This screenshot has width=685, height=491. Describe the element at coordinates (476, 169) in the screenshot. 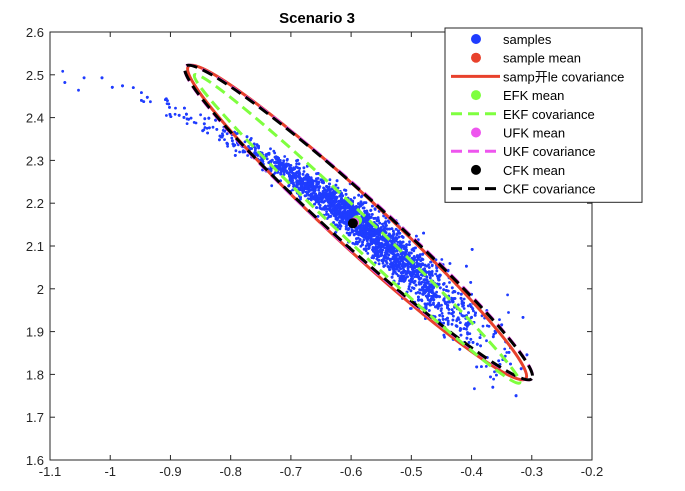

I see `legend-marker` at that location.